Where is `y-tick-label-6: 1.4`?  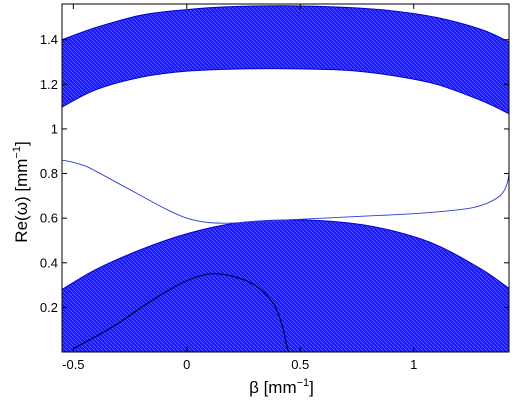 y-tick-label-6: 1.4 is located at coordinates (49, 39).